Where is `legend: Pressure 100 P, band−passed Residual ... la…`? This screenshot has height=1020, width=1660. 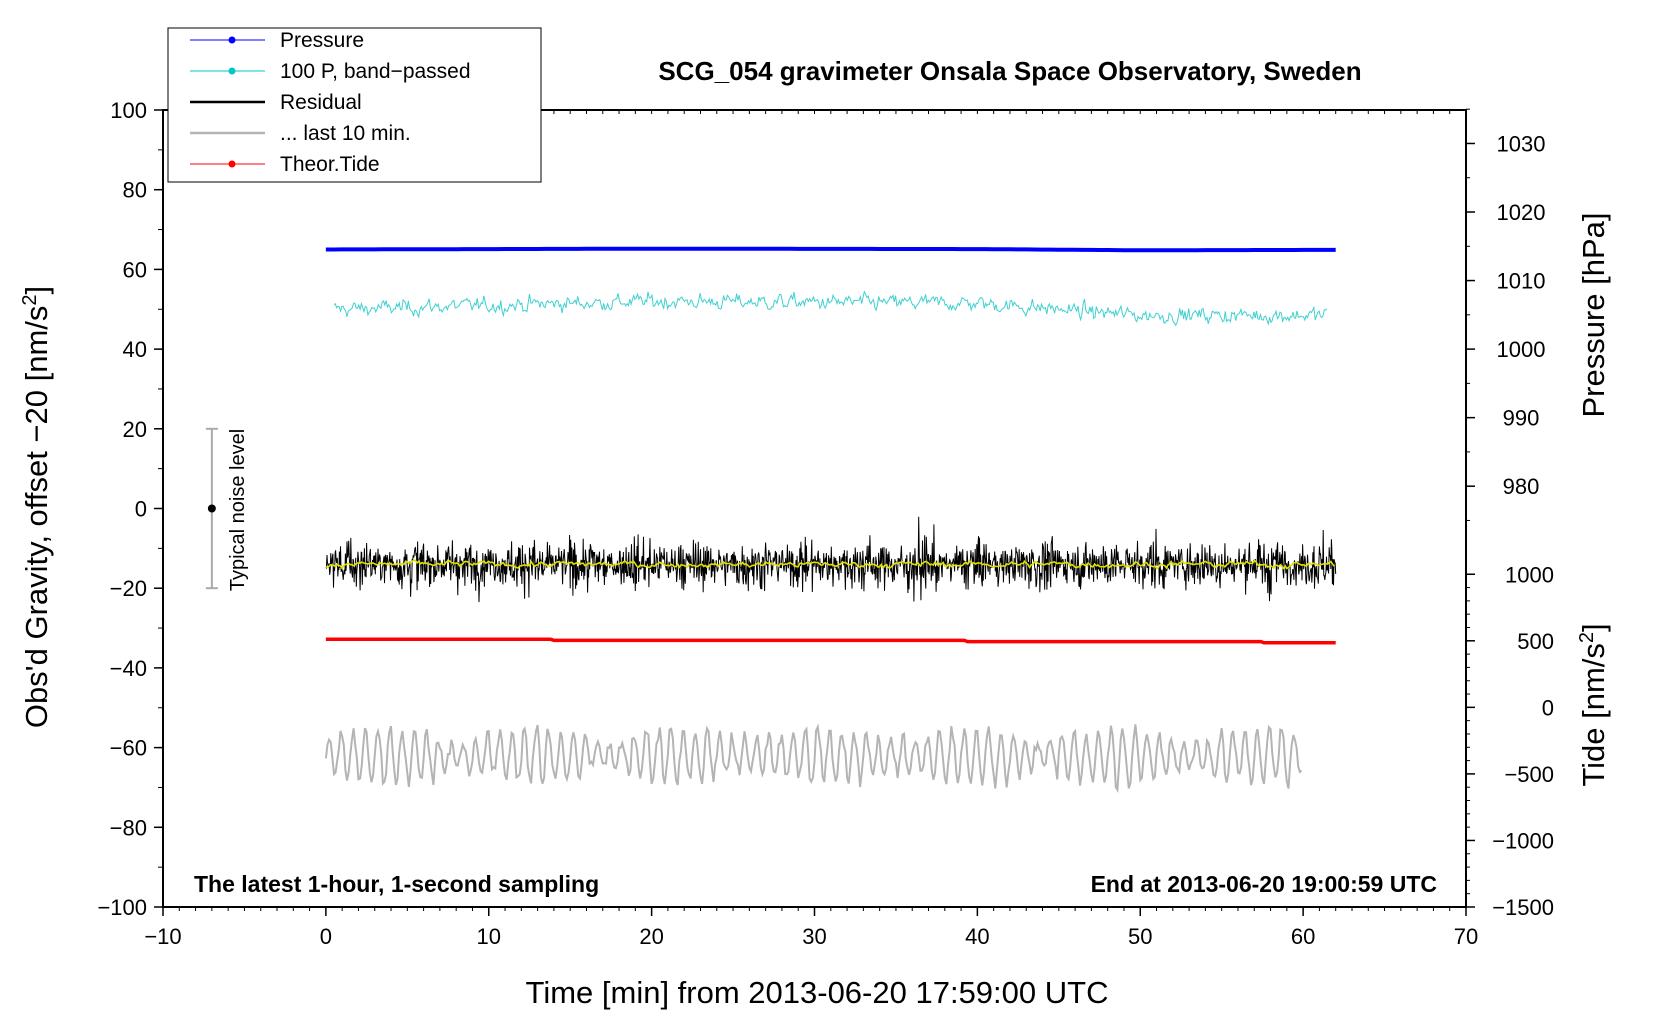
legend: Pressure 100 P, band−passed Residual ... la… is located at coordinates (354, 105).